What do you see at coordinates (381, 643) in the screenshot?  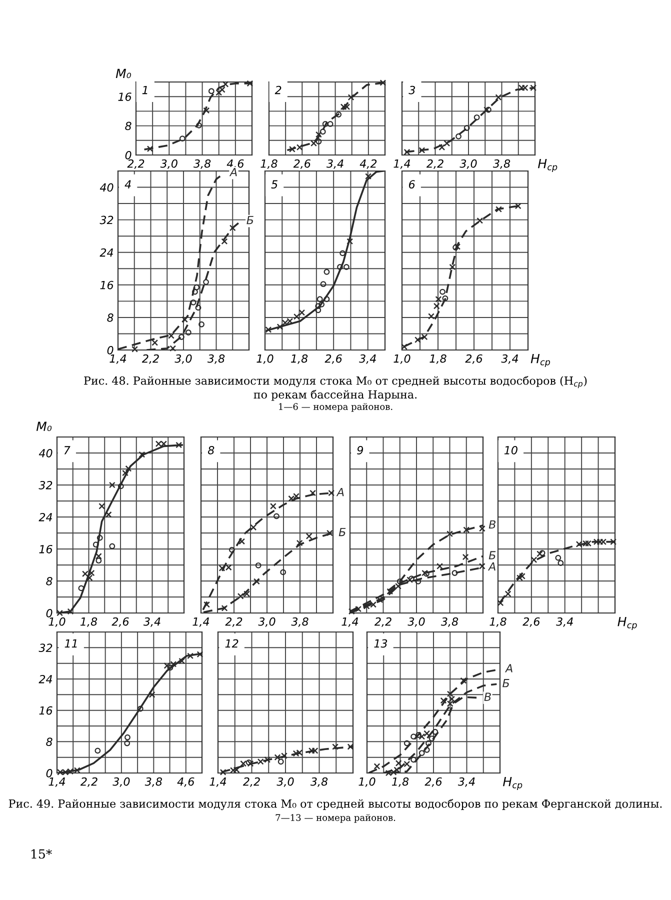 I see `text: 13` at bounding box center [381, 643].